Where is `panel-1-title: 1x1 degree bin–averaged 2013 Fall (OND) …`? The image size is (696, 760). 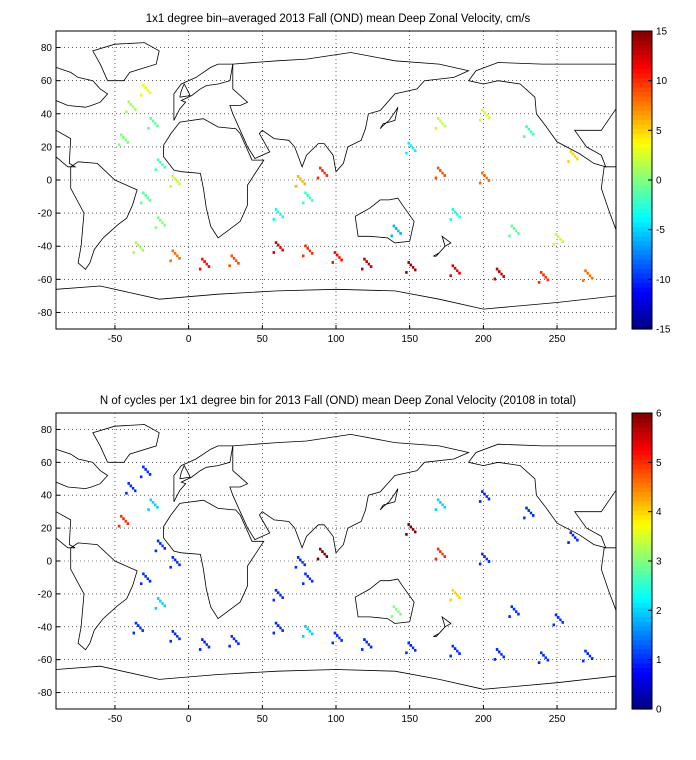
panel-1-title: 1x1 degree bin–averaged 2013 Fall (OND) … is located at coordinates (338, 19).